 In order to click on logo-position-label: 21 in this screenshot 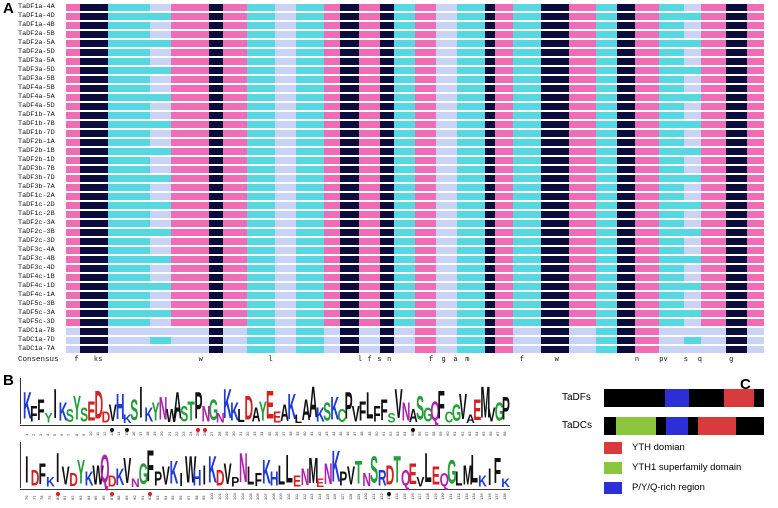, I will do `click(169, 433)`.